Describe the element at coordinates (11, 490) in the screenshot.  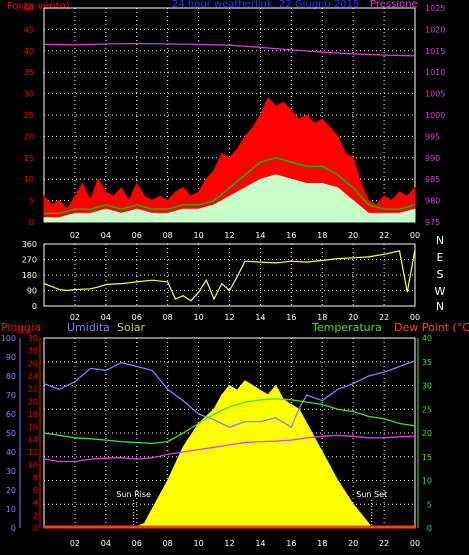
I see `humidity-ytick: 20` at that location.